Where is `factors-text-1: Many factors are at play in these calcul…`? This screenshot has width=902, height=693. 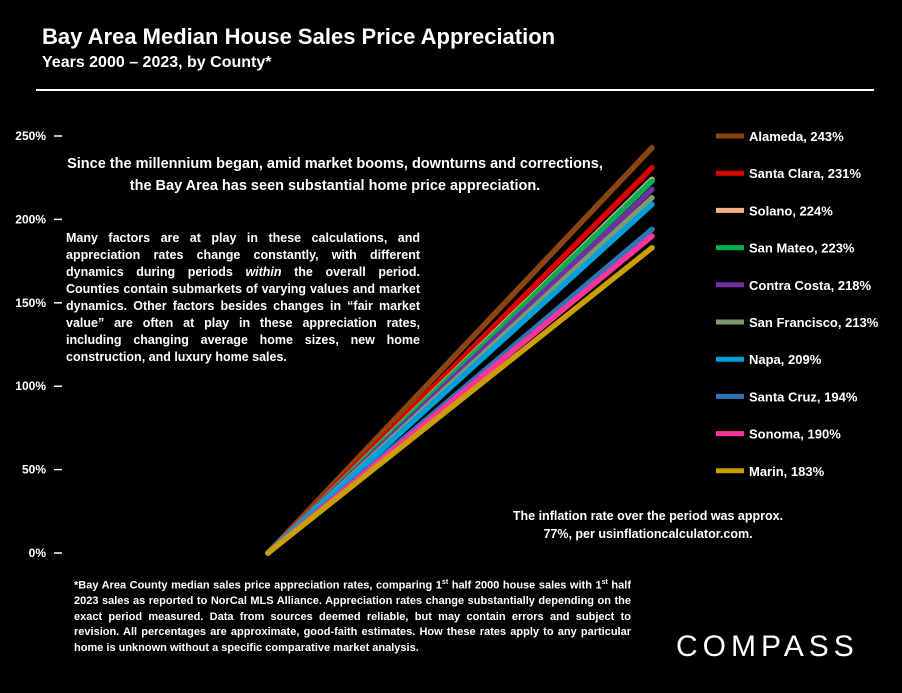 factors-text-1: Many factors are at play in these calcul… is located at coordinates (243, 255).